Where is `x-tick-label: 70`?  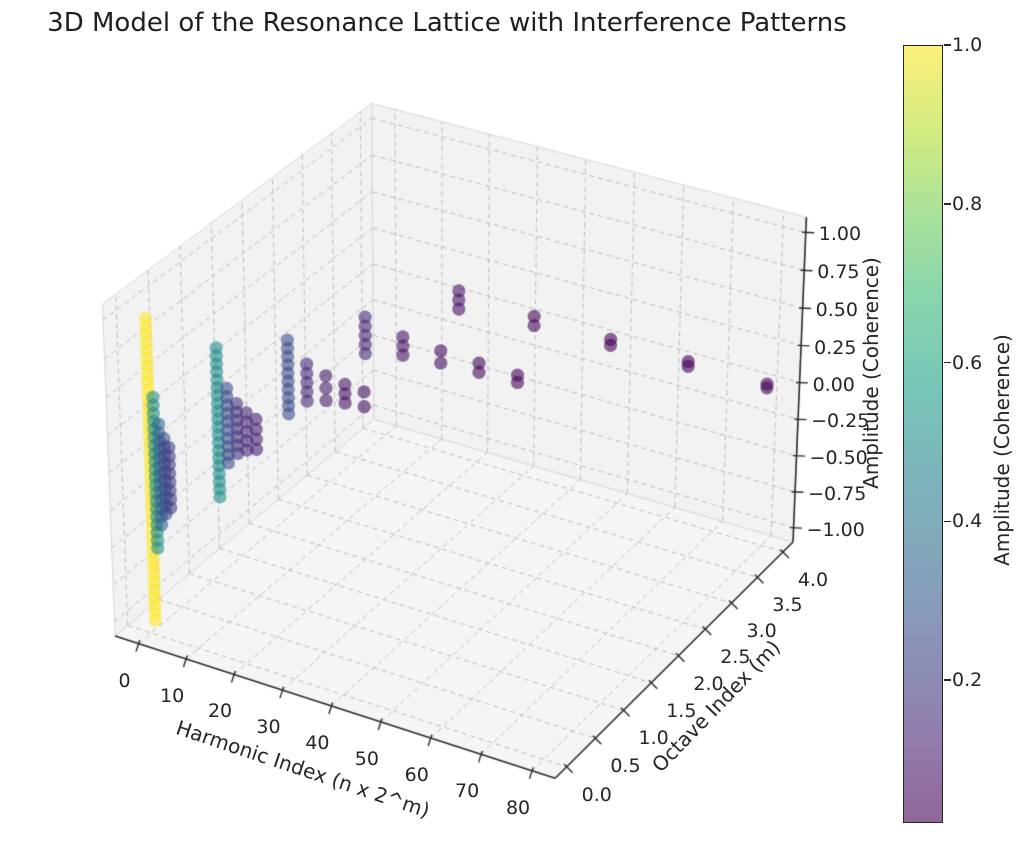
x-tick-label: 70 is located at coordinates (467, 791).